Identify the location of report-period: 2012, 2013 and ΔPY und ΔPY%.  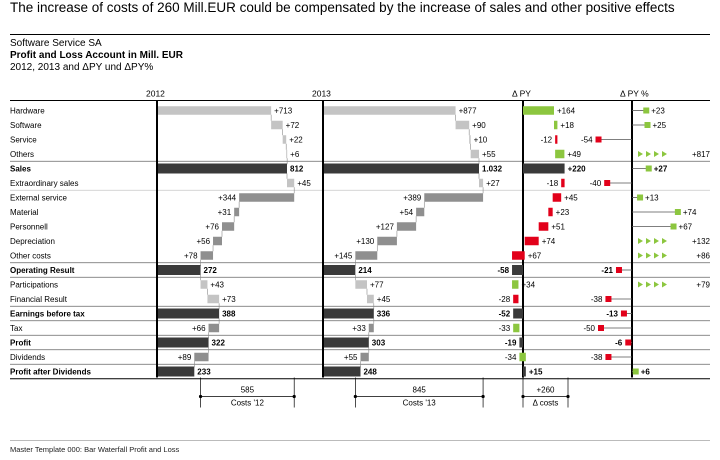
(82, 67).